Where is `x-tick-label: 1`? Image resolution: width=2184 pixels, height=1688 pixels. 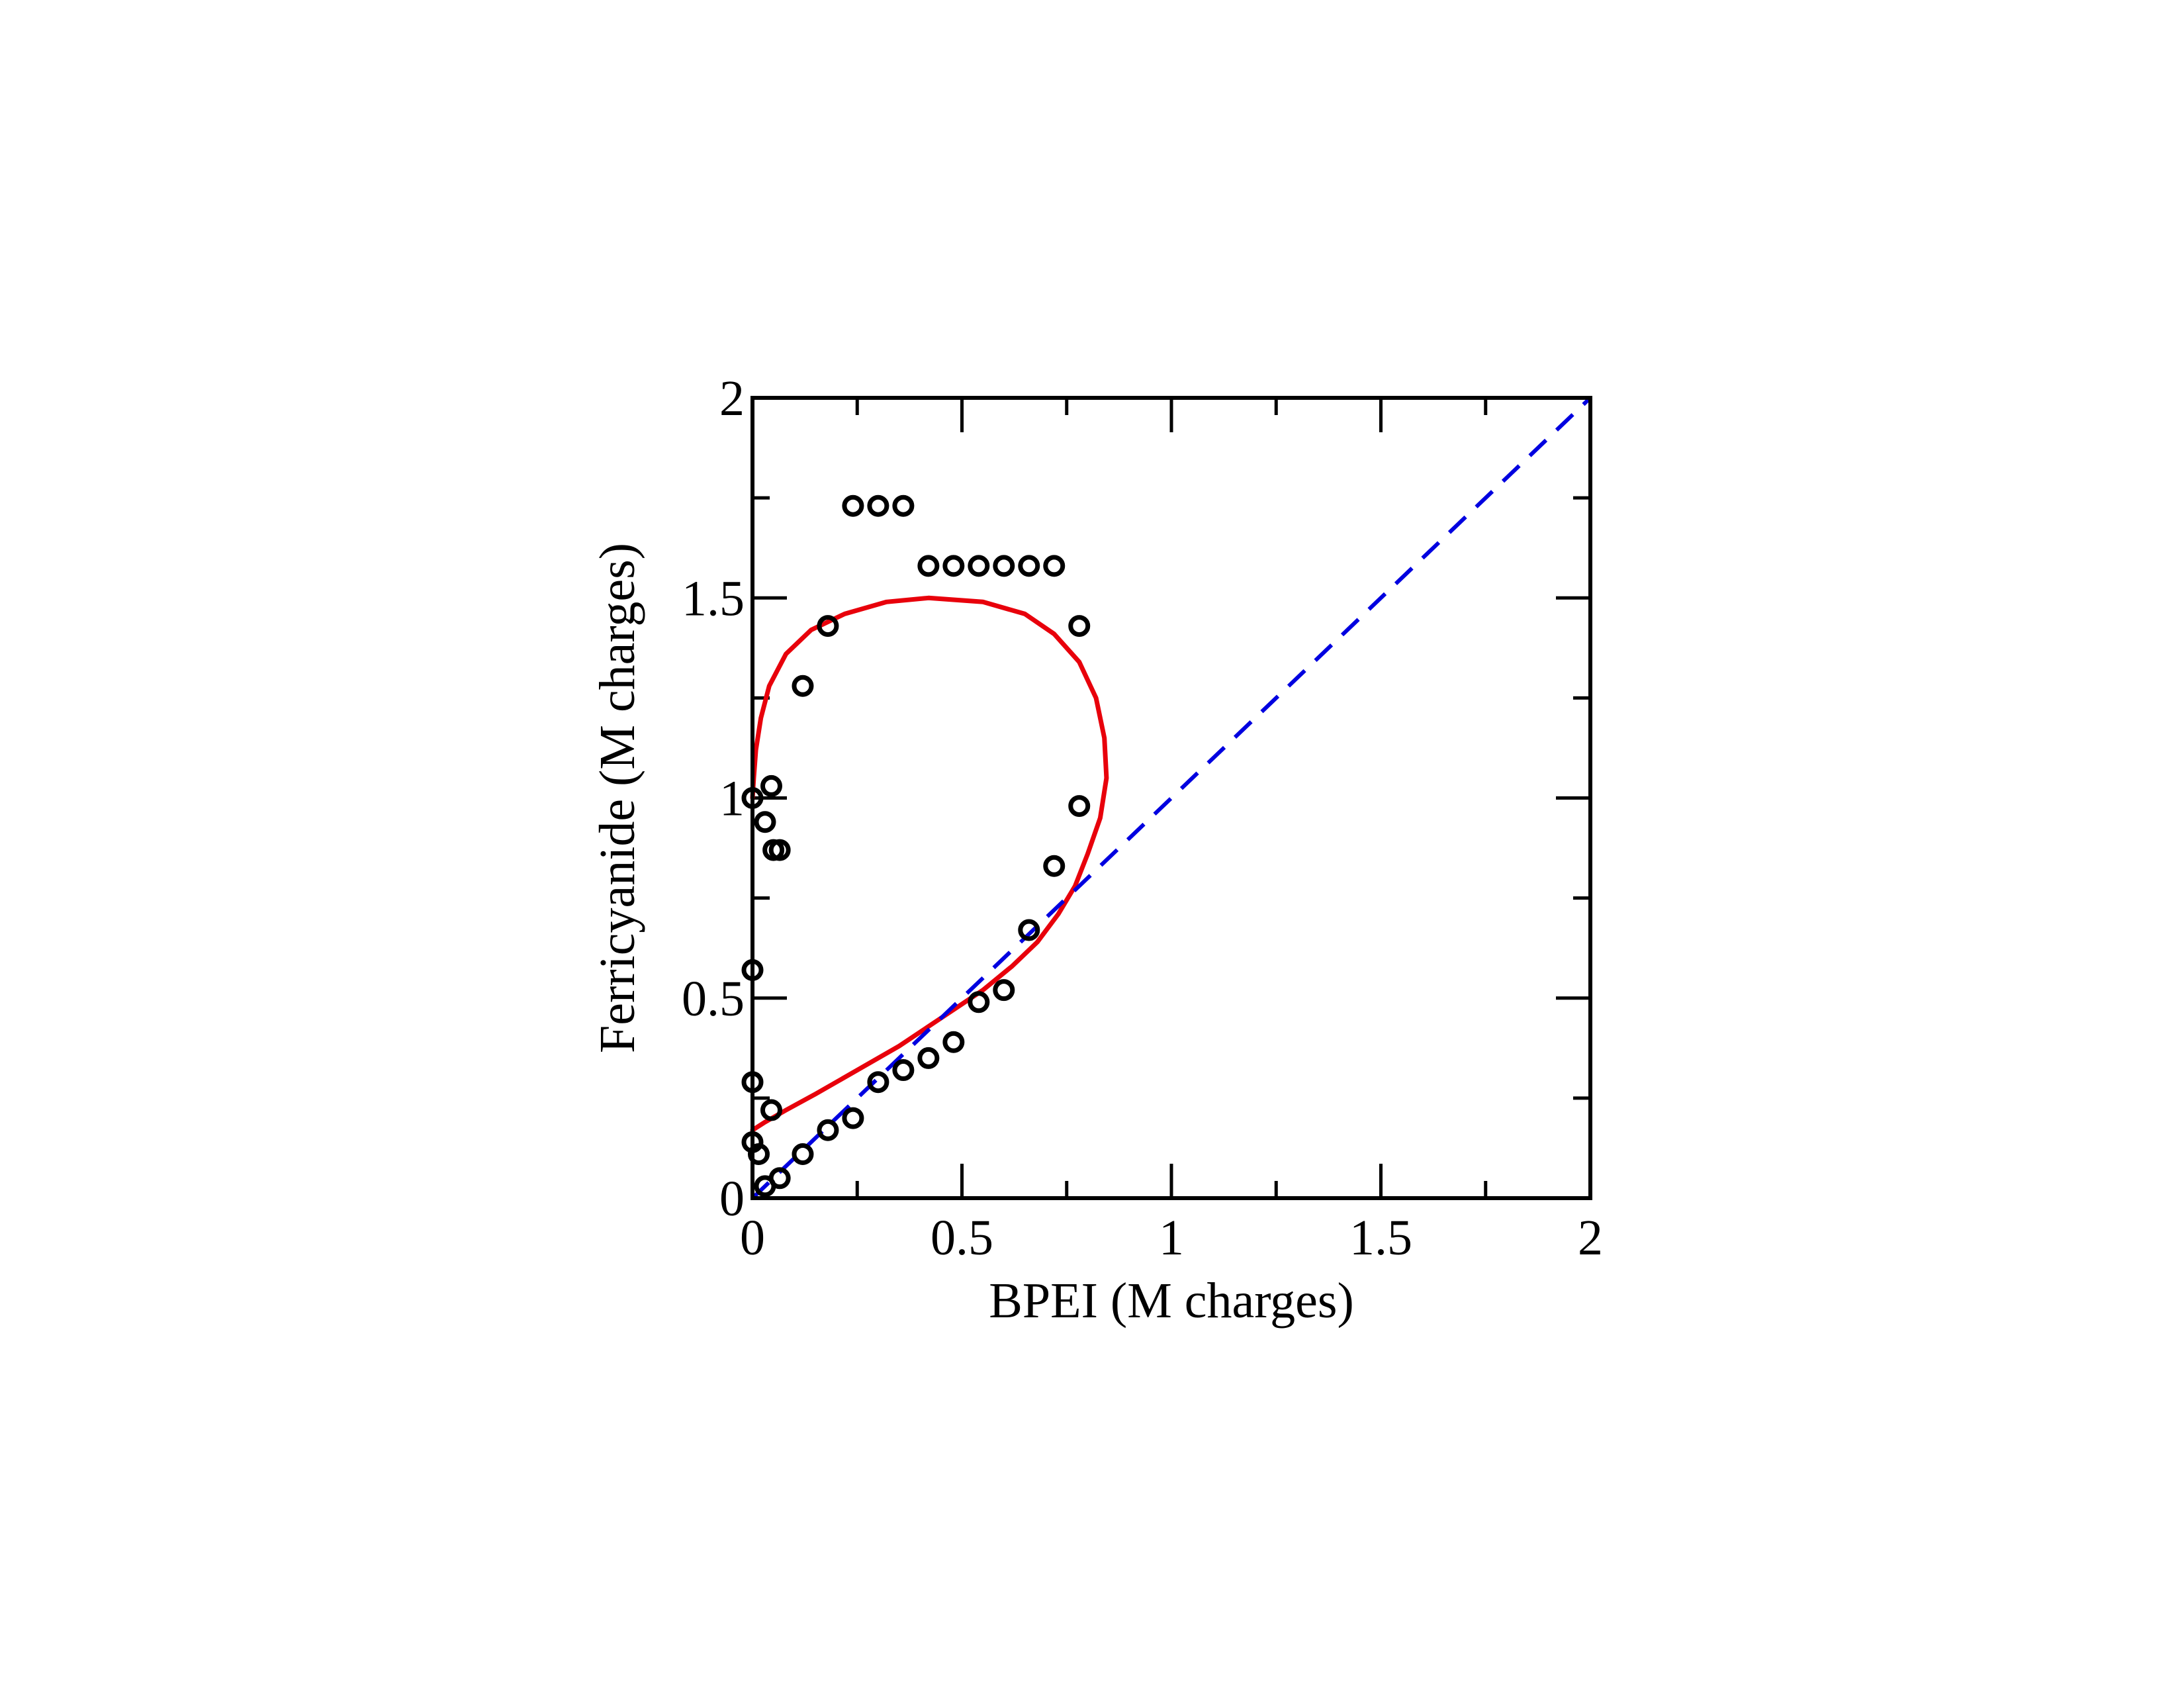
x-tick-label: 1 is located at coordinates (1171, 1238).